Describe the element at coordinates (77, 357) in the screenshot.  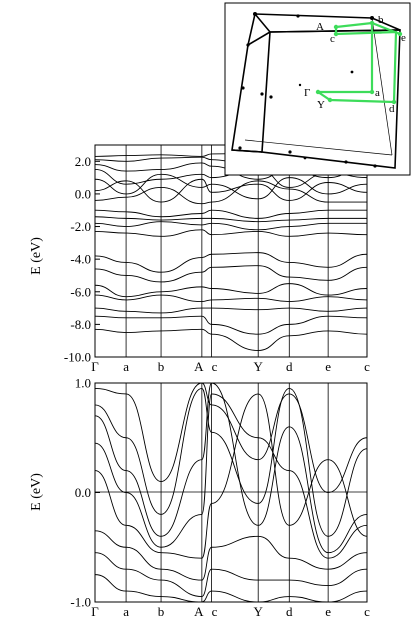
I see `y-tick-label: -10.0` at that location.